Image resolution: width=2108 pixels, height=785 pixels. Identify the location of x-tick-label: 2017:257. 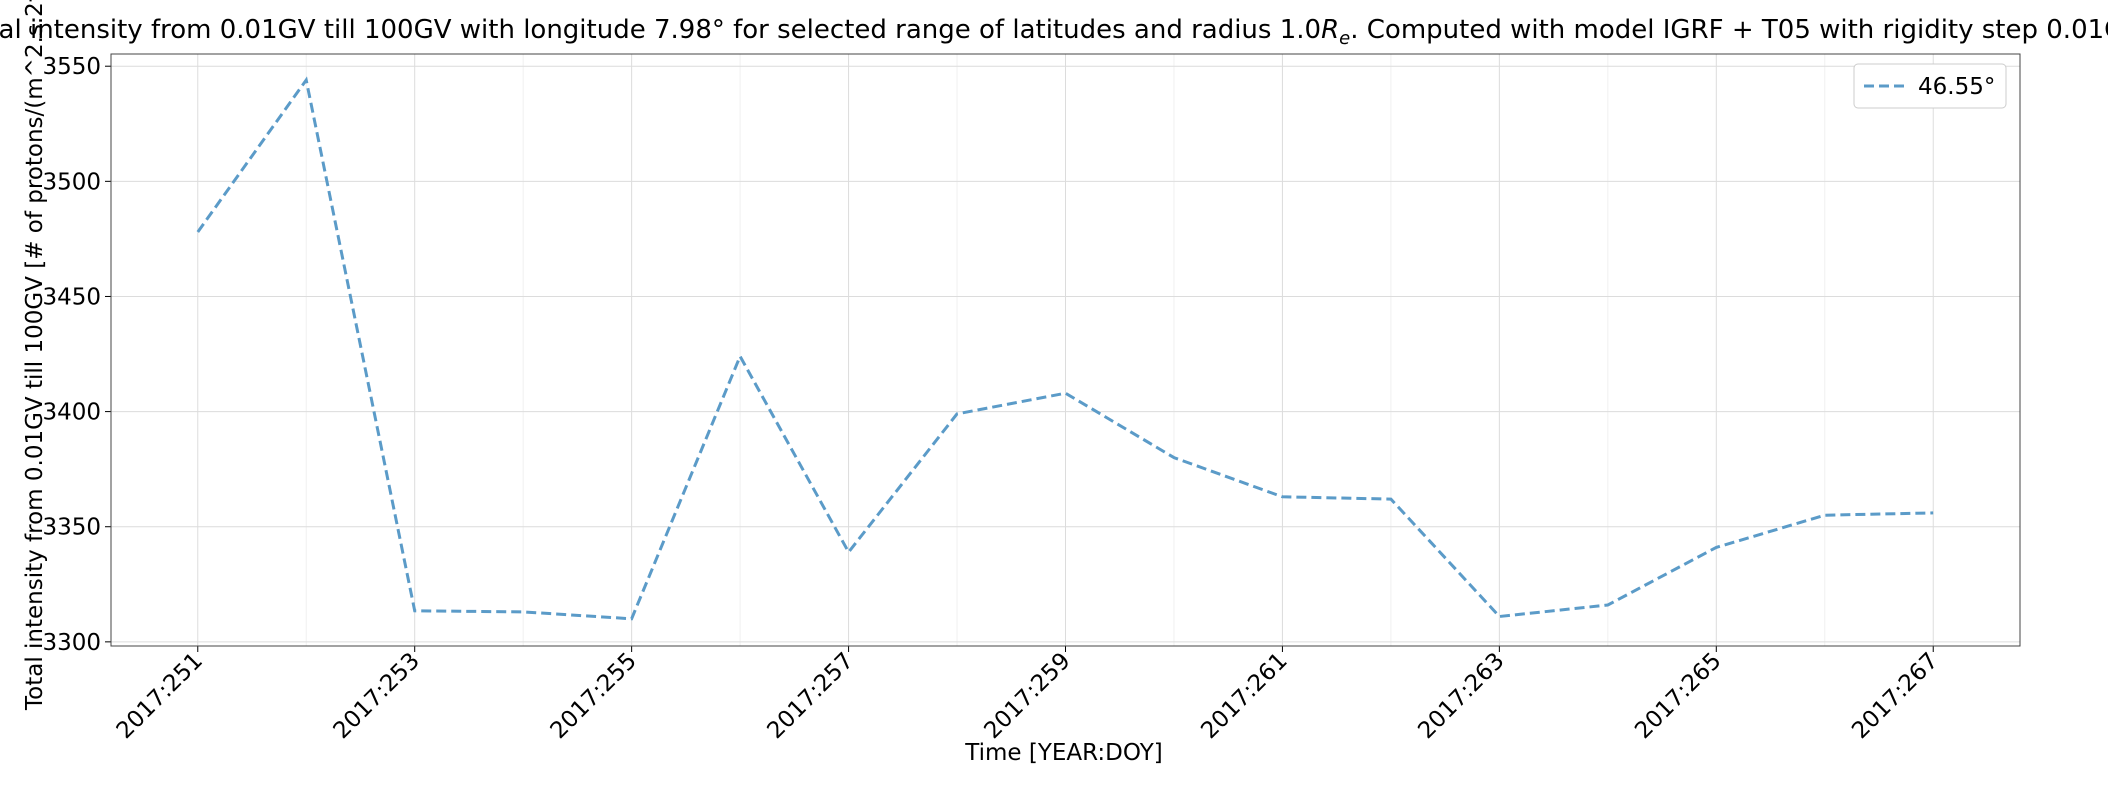
(811, 696).